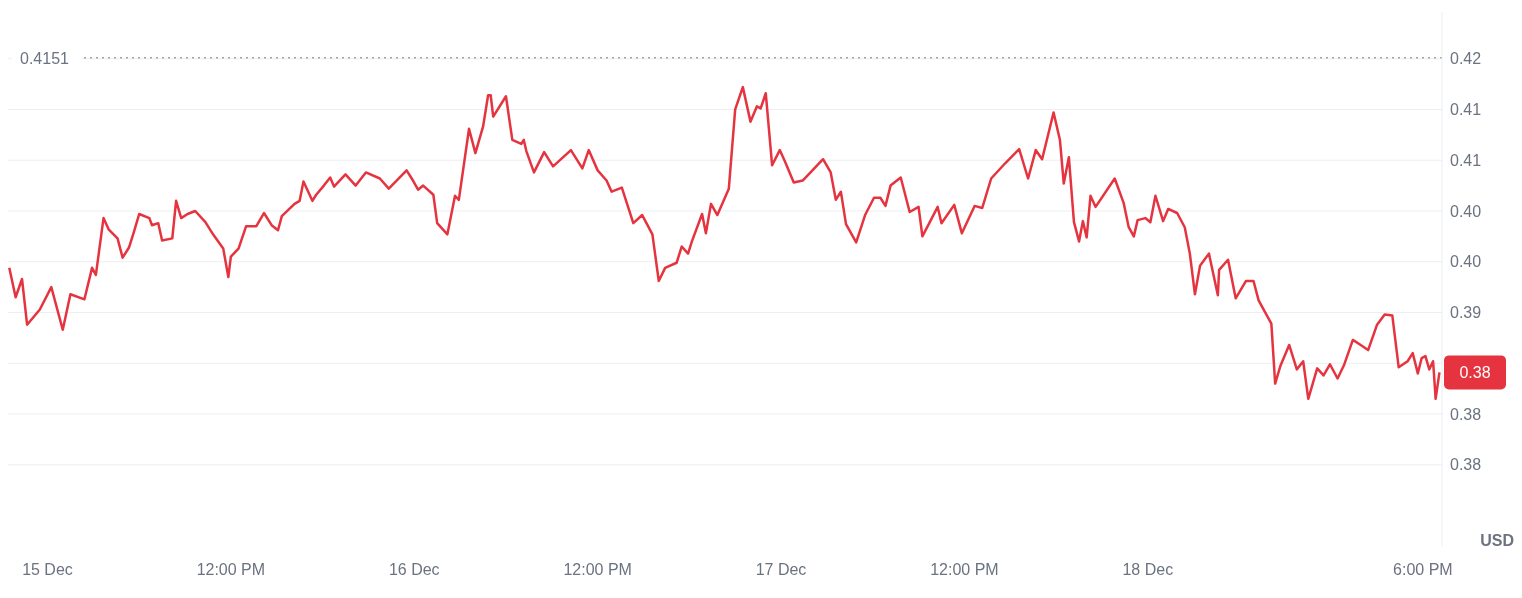 The image size is (1522, 598). Describe the element at coordinates (45, 58) in the screenshot. I see `ref-line-label: 0.4151` at that location.